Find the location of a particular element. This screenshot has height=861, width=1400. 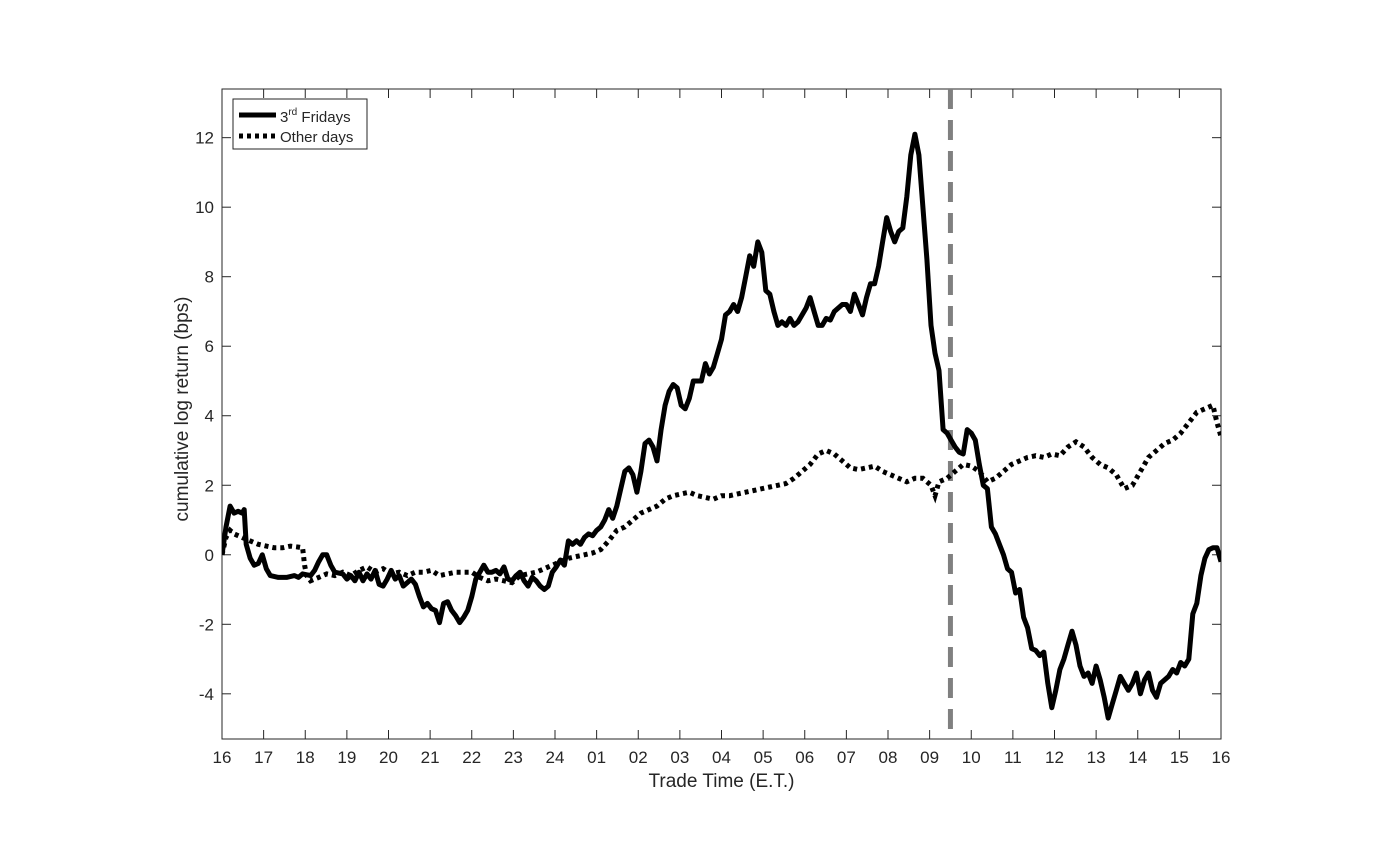

x-tick-label: 02 is located at coordinates (638, 757).